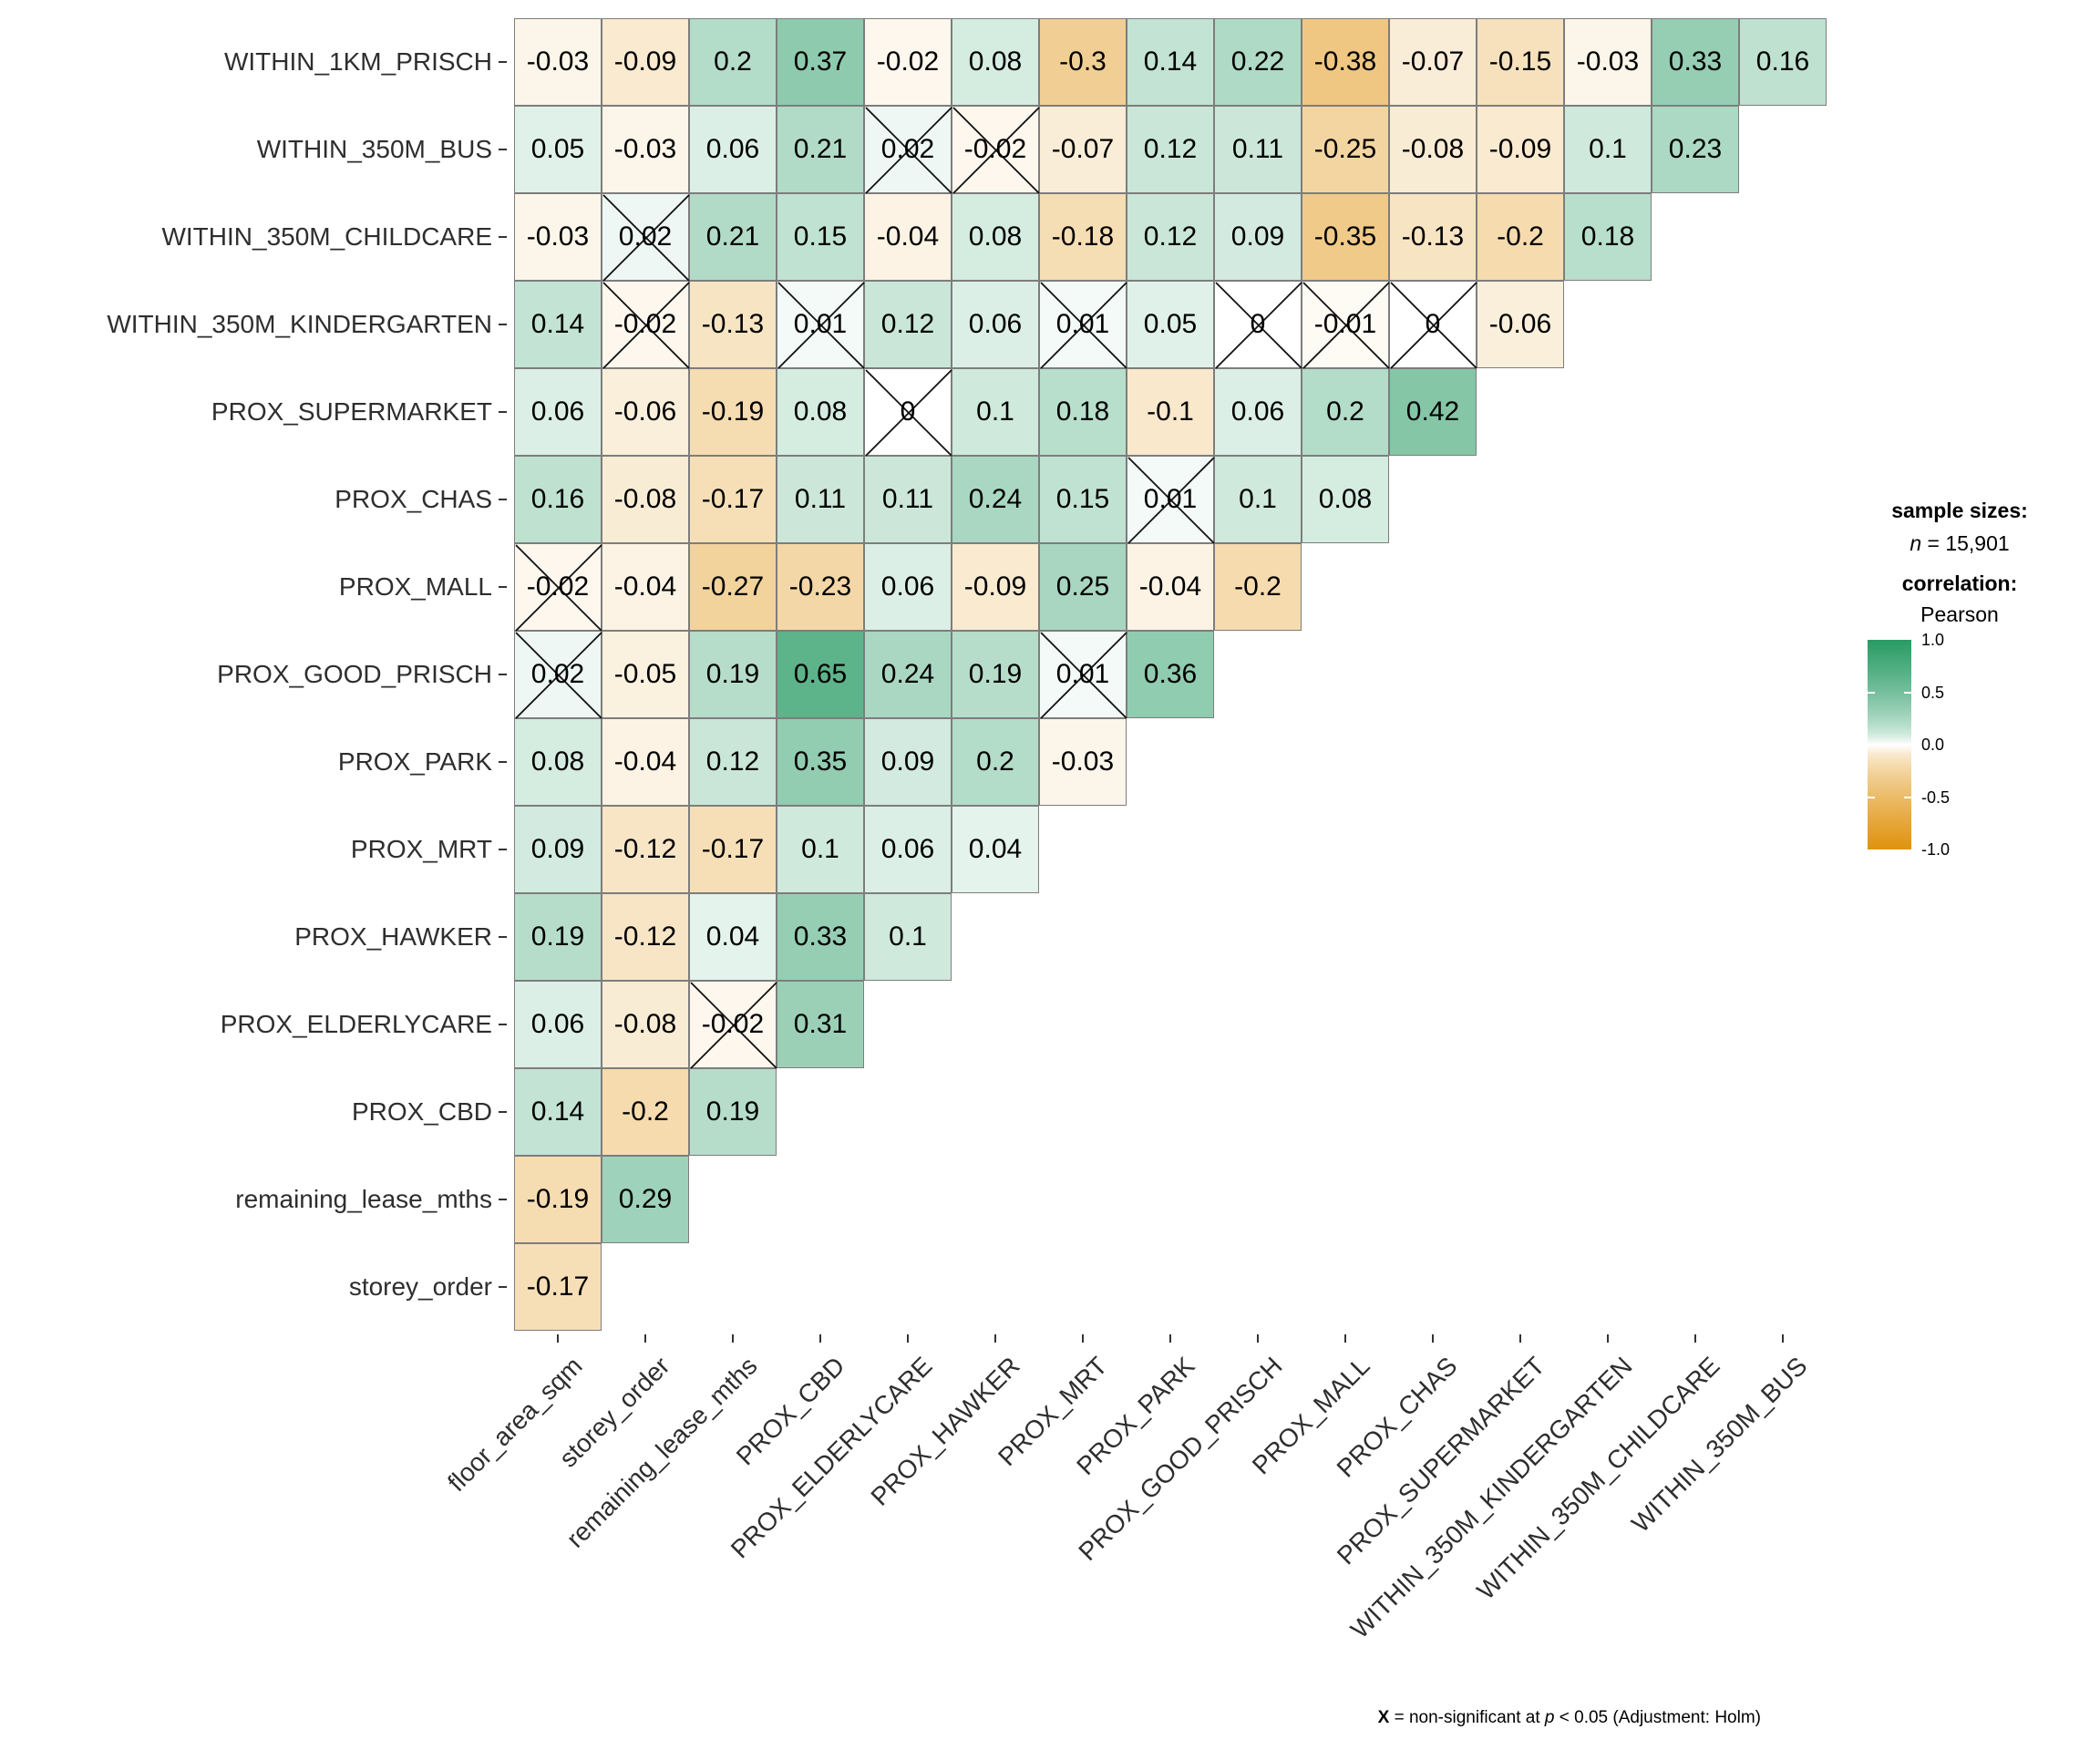 The height and width of the screenshot is (1750, 2100). I want to click on y-axis-label: PROX_HAWKER, so click(393, 937).